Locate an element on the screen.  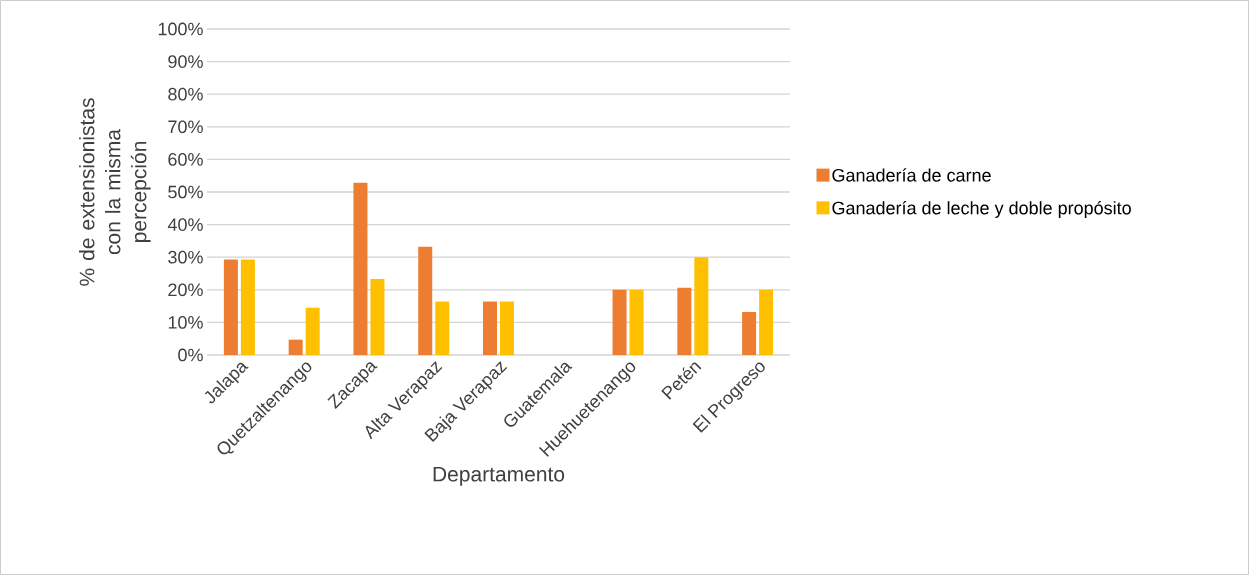
y-tick-label: 50% is located at coordinates (185, 192).